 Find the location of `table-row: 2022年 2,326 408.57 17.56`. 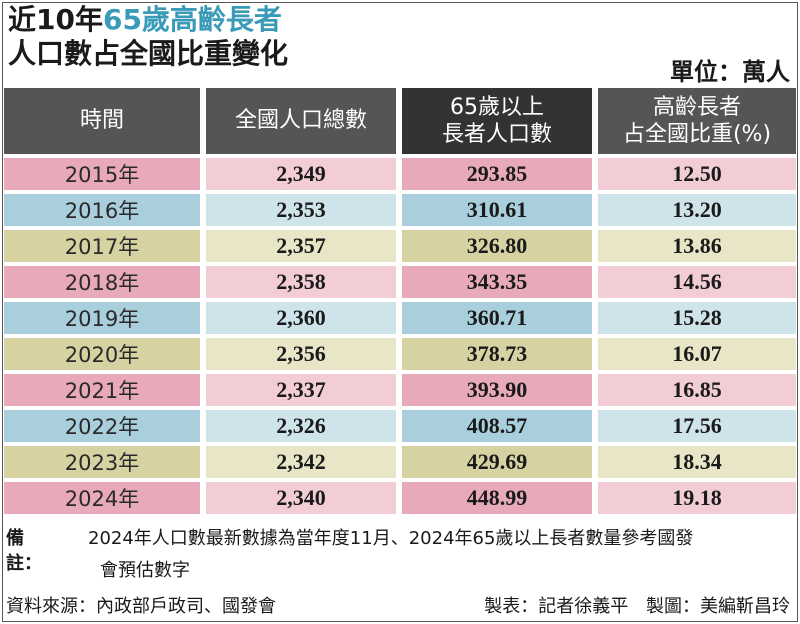

table-row: 2022年 2,326 408.57 17.56 is located at coordinates (400, 424).